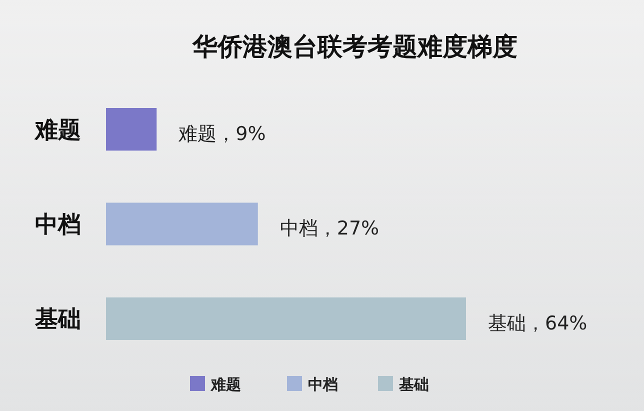  What do you see at coordinates (355, 46) in the screenshot?
I see `chart-title: 华侨港澳台联考考题难度梯度` at bounding box center [355, 46].